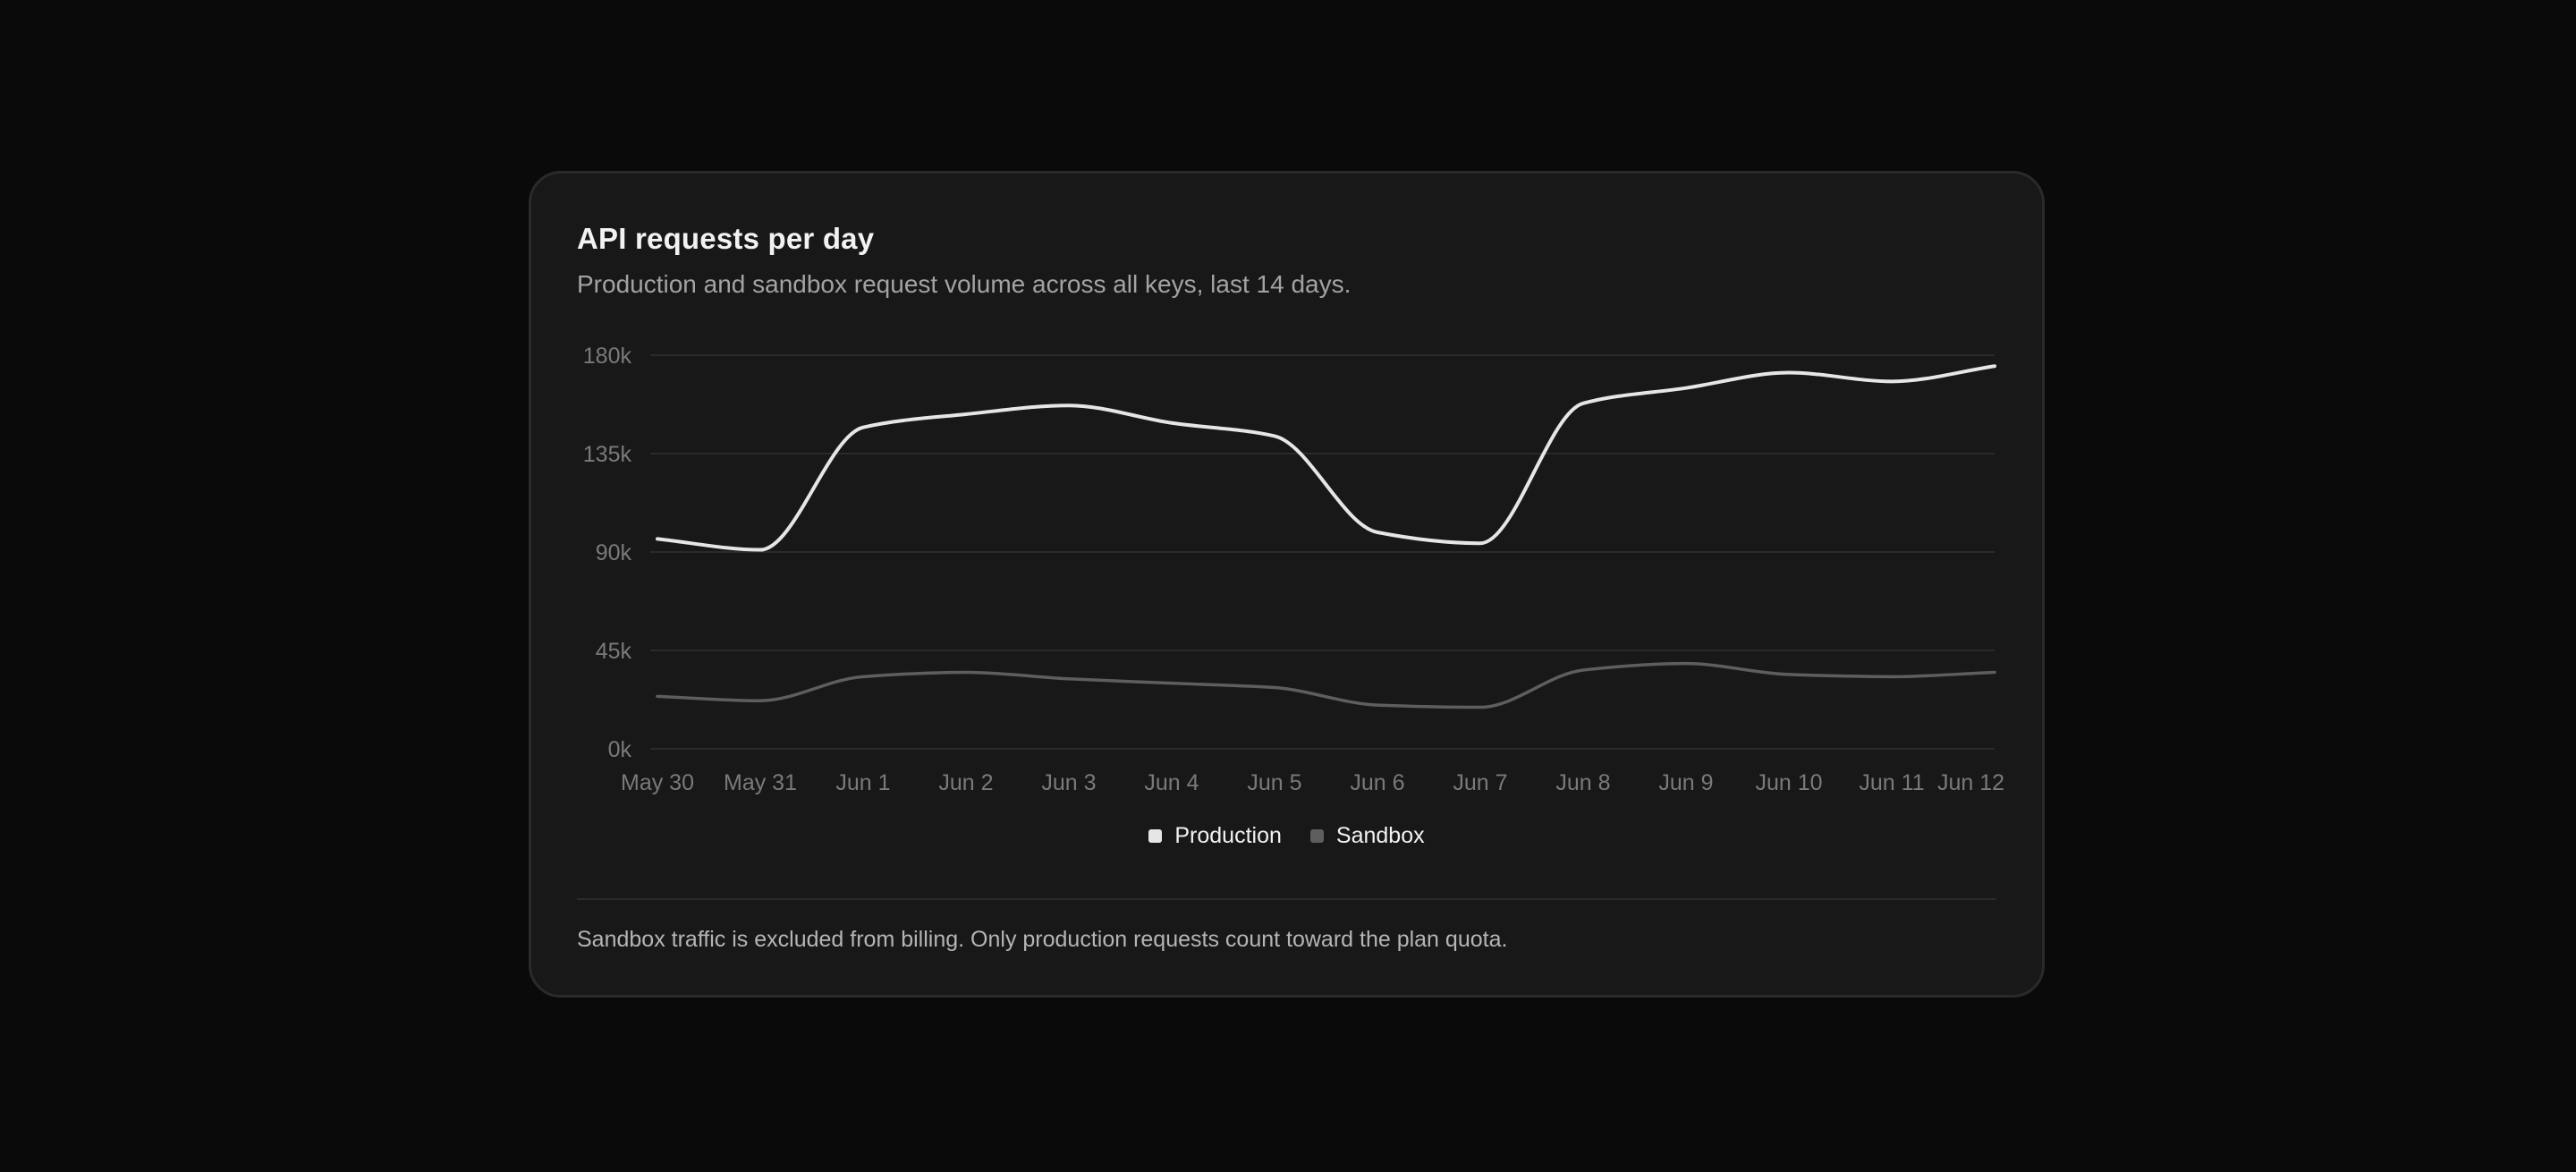  I want to click on x-tick-label: Jun 10, so click(1788, 783).